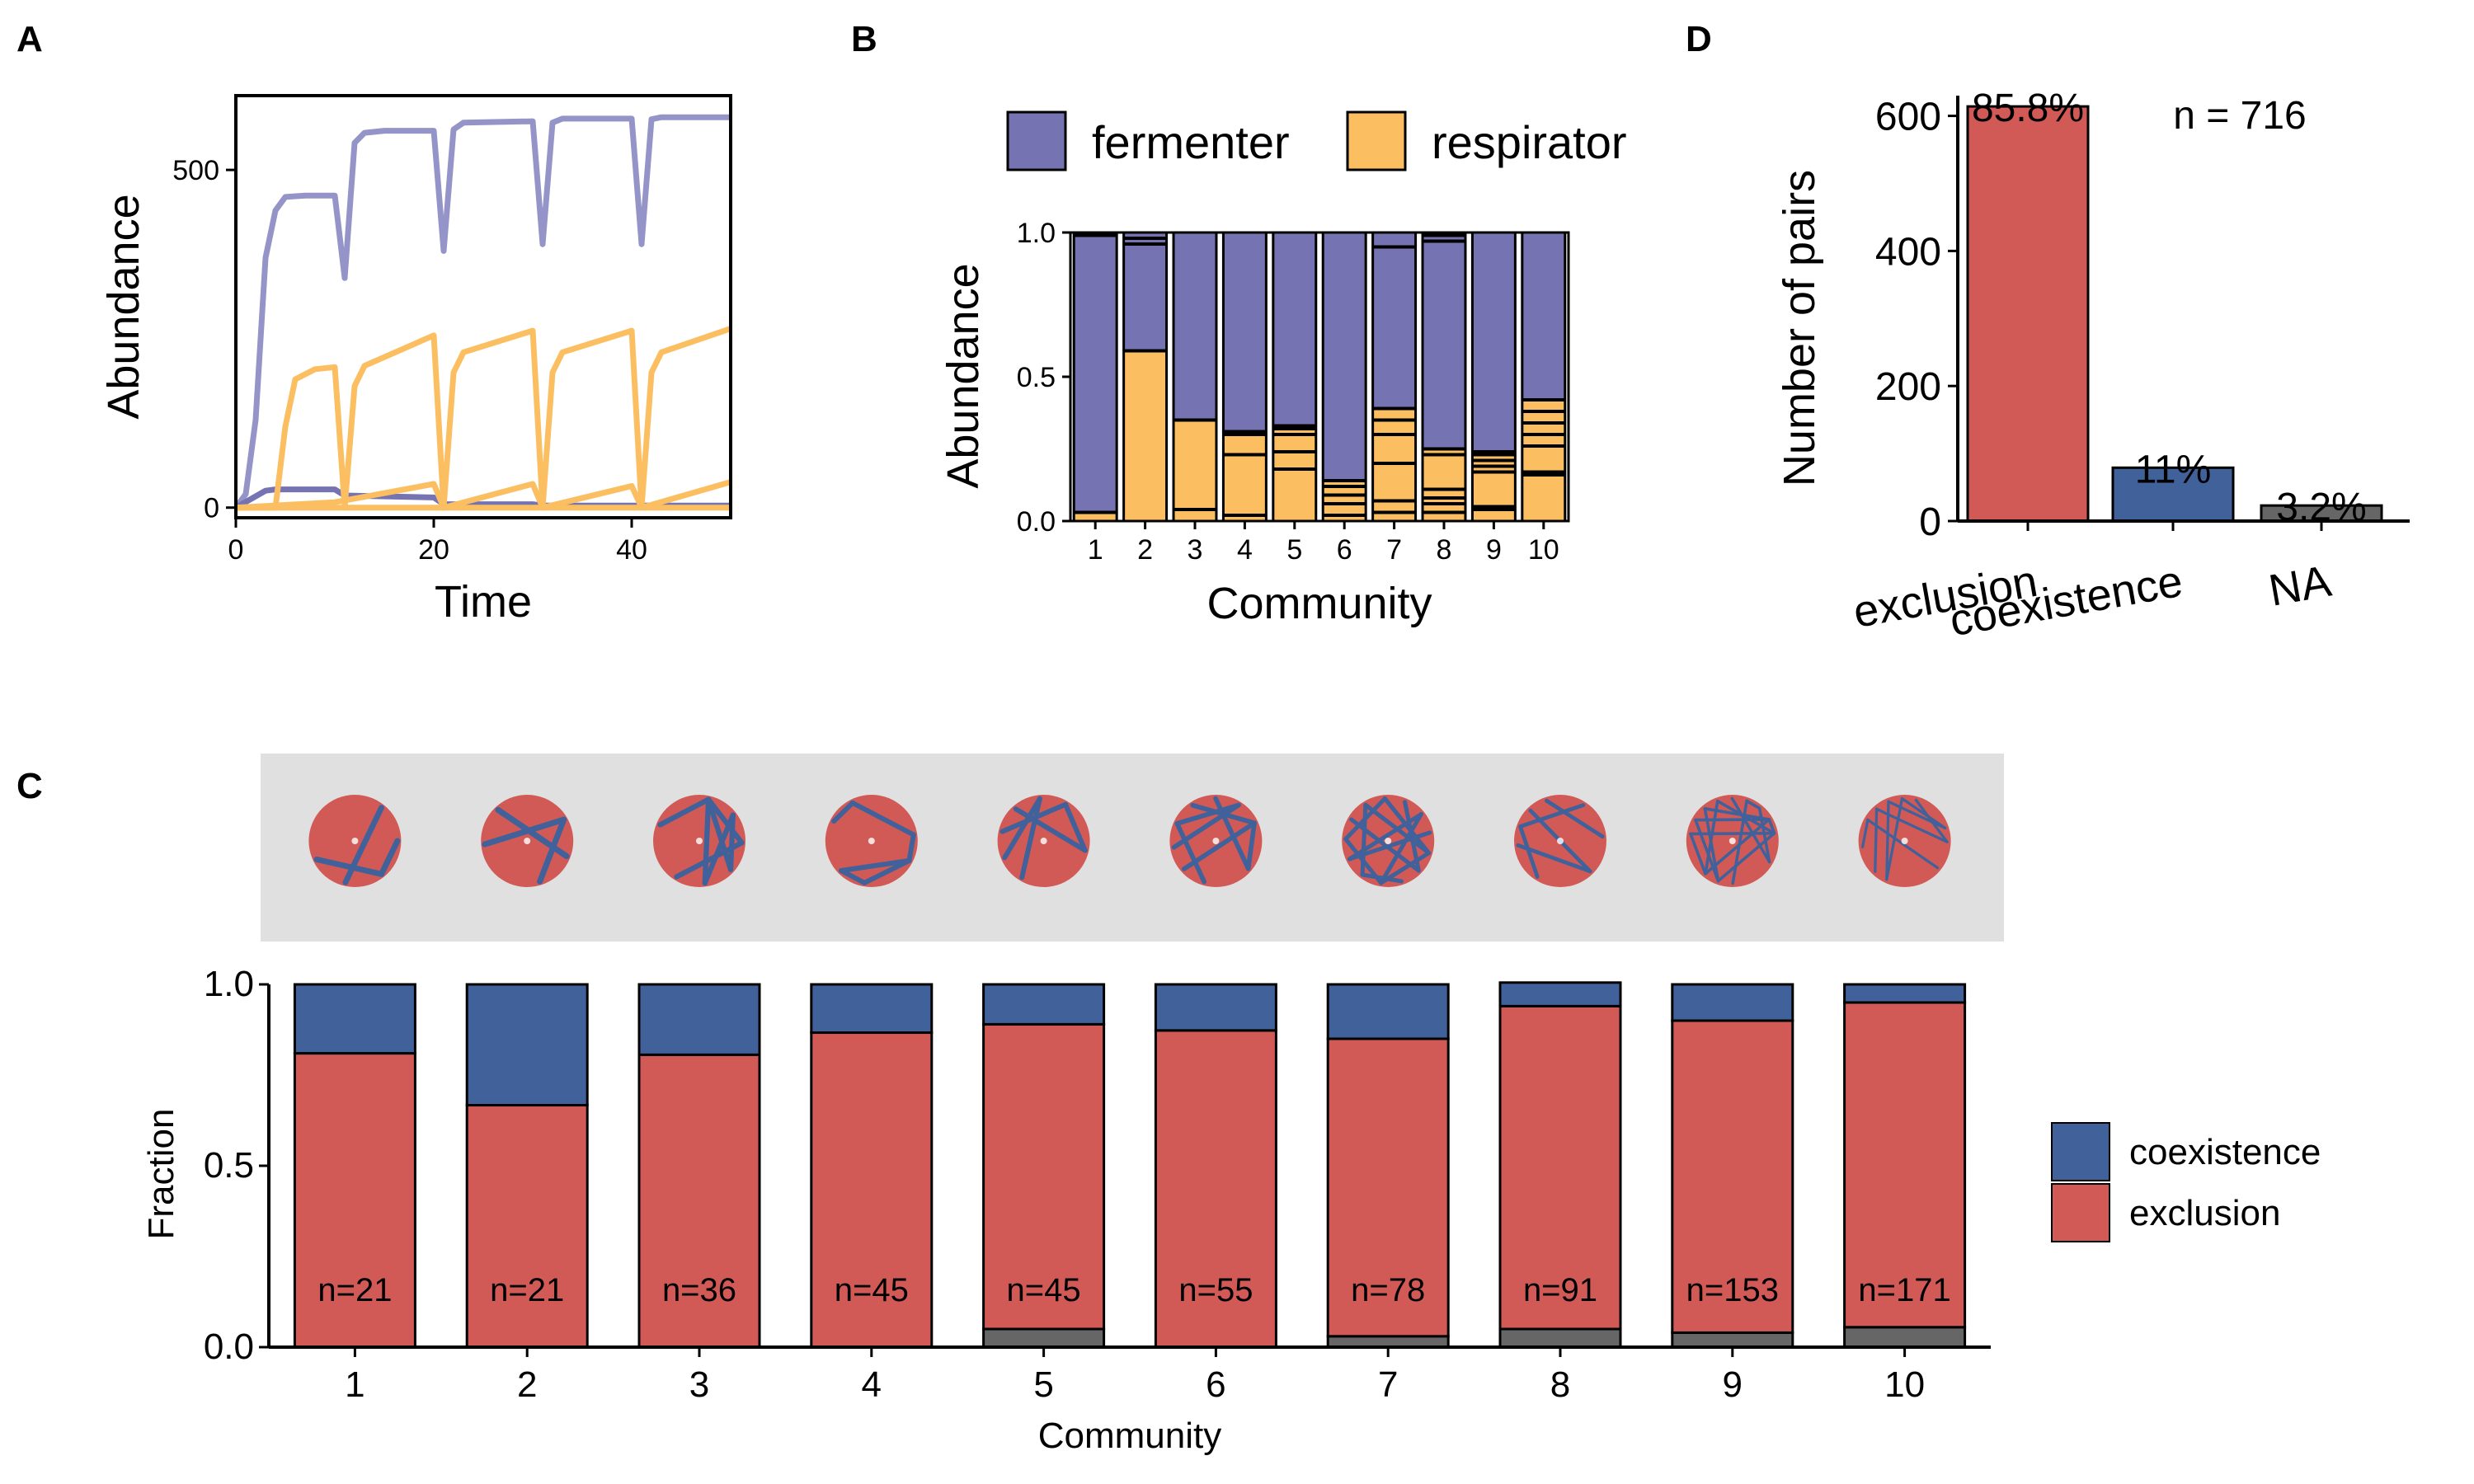 The height and width of the screenshot is (1484, 2474). I want to click on panel-c-legend: coexistence exclusion, so click(2186, 1182).